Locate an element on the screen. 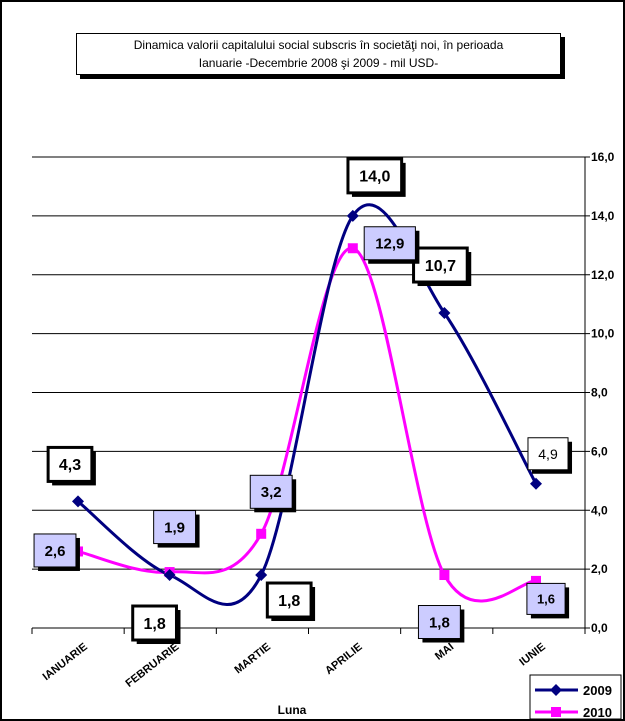  legend: 2009 2010 is located at coordinates (575, 697).